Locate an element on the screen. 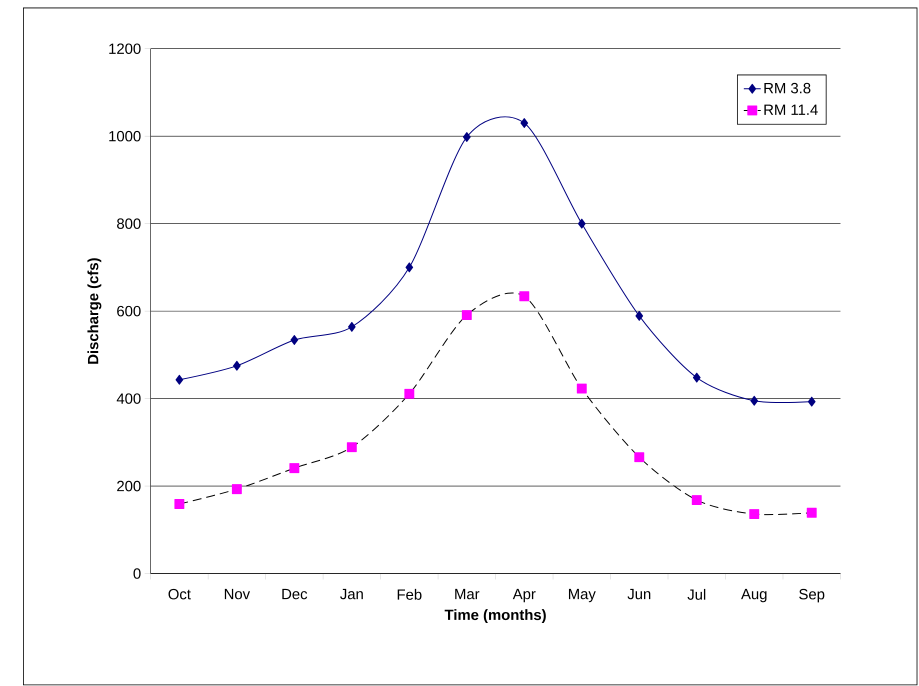  x-tick-label: Jun is located at coordinates (639, 594).